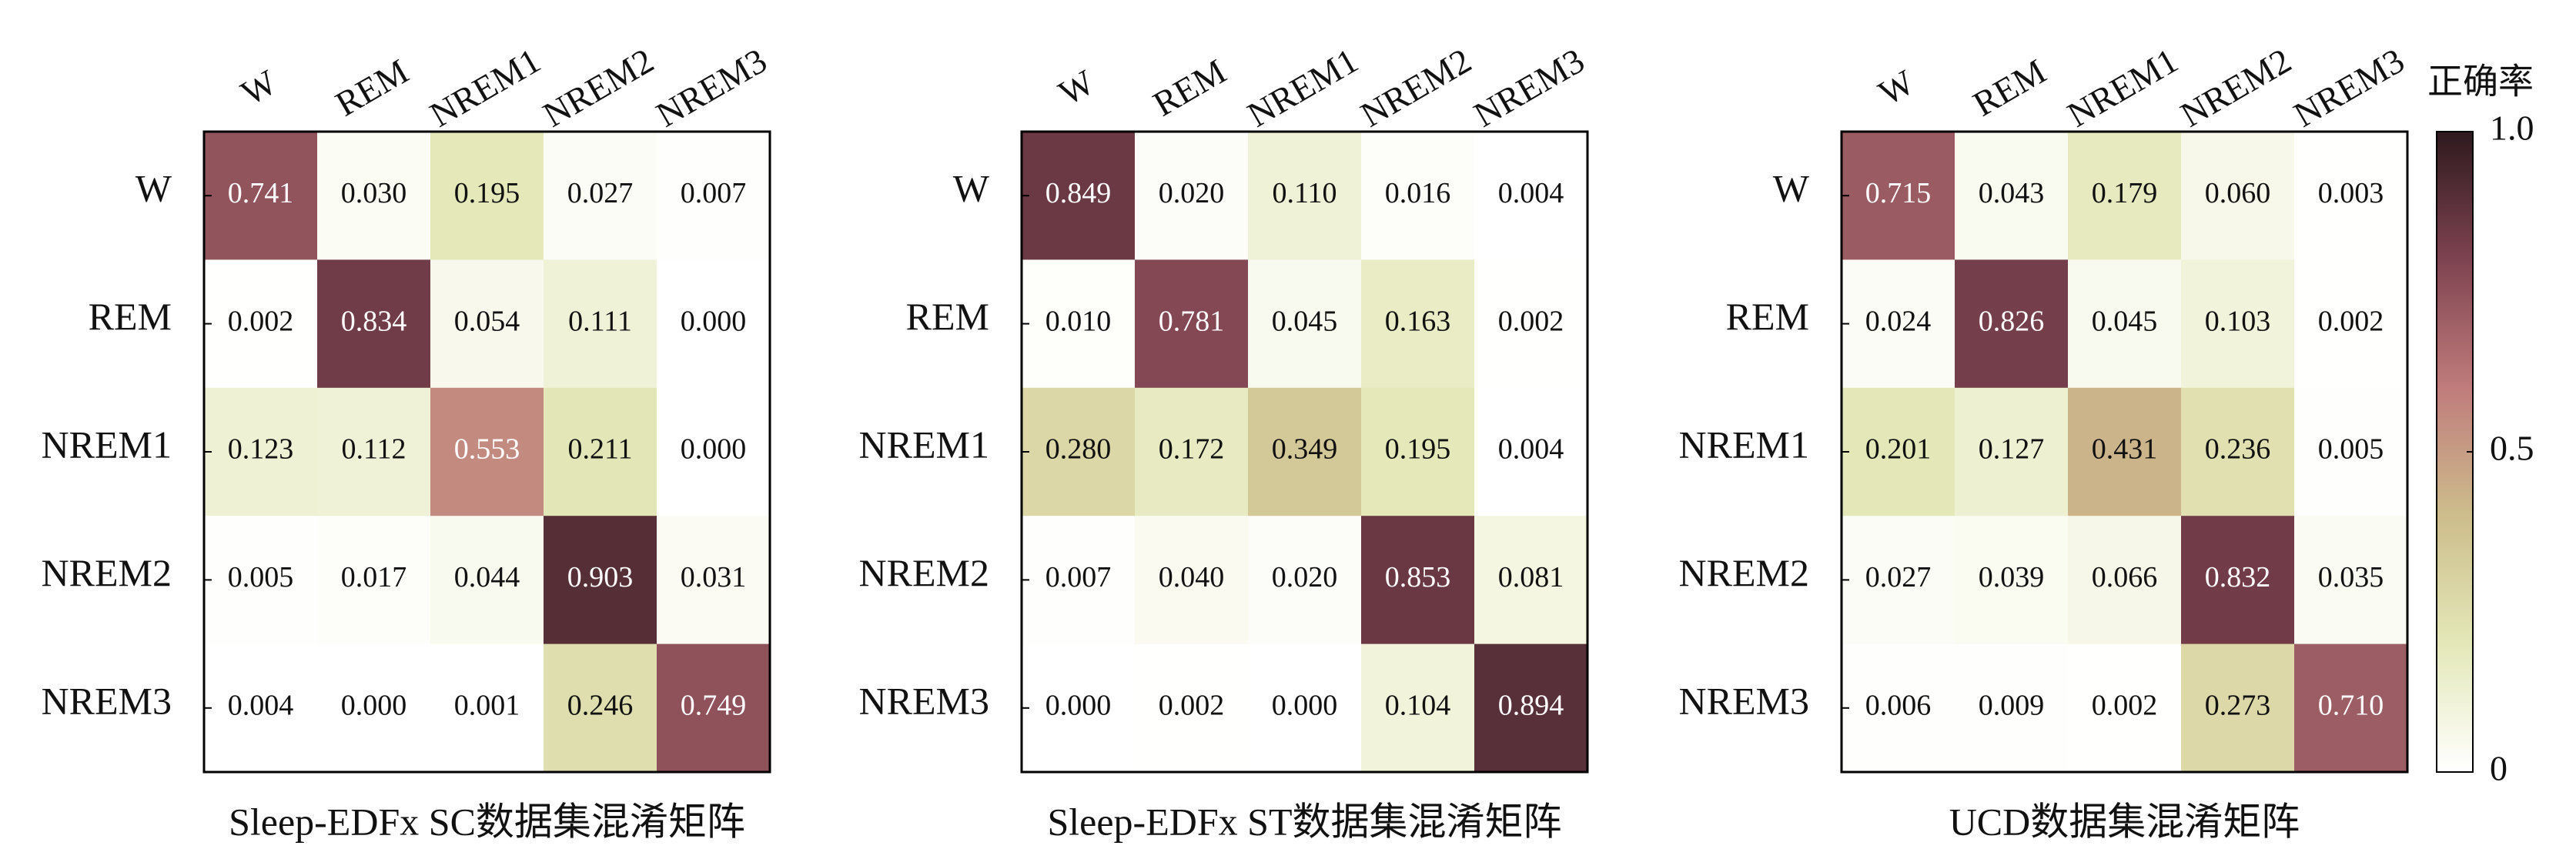 The height and width of the screenshot is (859, 2576). I want to click on cell-label: 0.030, so click(374, 193).